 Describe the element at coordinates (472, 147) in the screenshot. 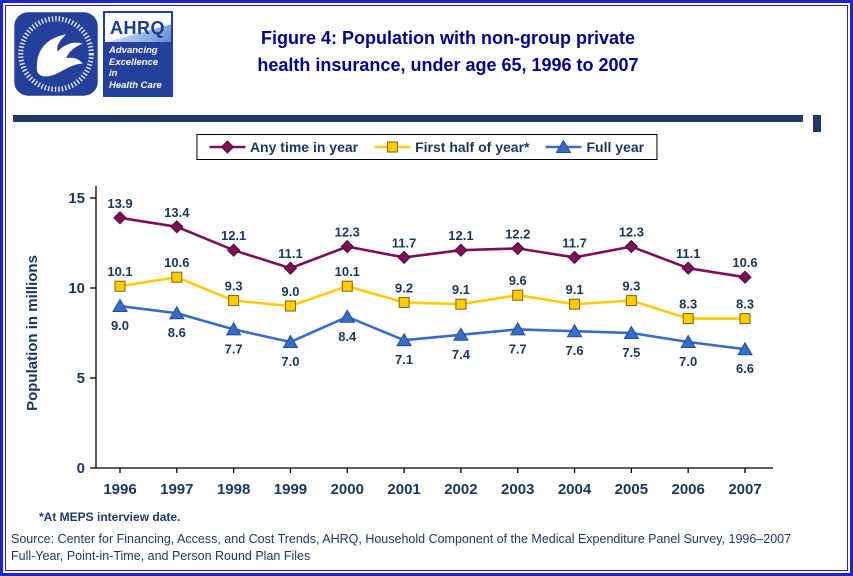

I see `legend-label: First half of year*` at that location.